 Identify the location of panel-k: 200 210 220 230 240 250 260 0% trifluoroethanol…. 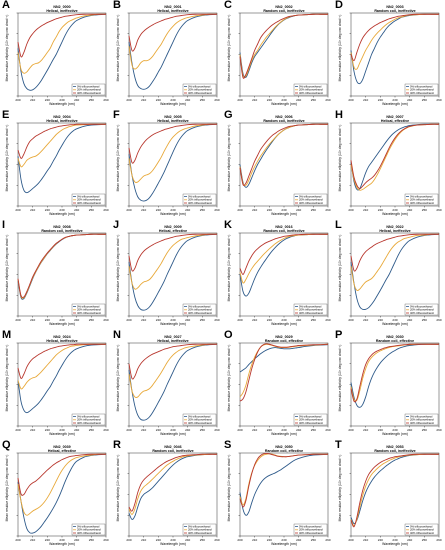
(277, 274).